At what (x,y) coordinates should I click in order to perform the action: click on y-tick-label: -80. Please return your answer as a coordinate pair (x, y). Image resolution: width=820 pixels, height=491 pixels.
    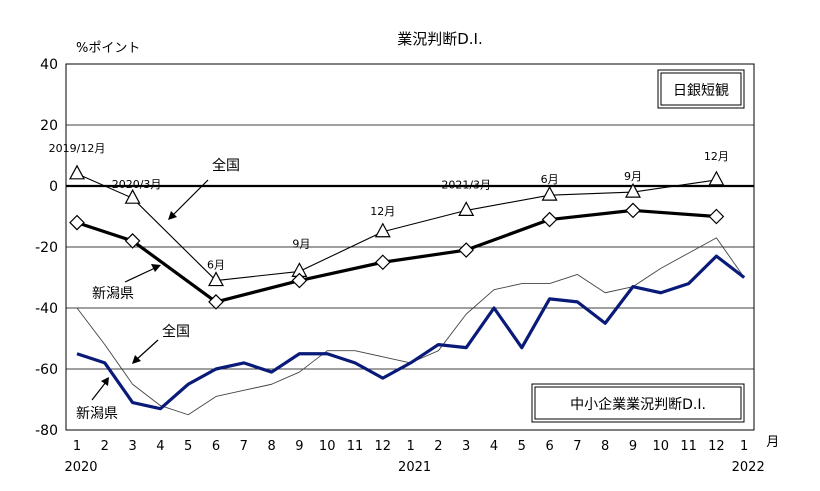
    Looking at the image, I should click on (46, 431).